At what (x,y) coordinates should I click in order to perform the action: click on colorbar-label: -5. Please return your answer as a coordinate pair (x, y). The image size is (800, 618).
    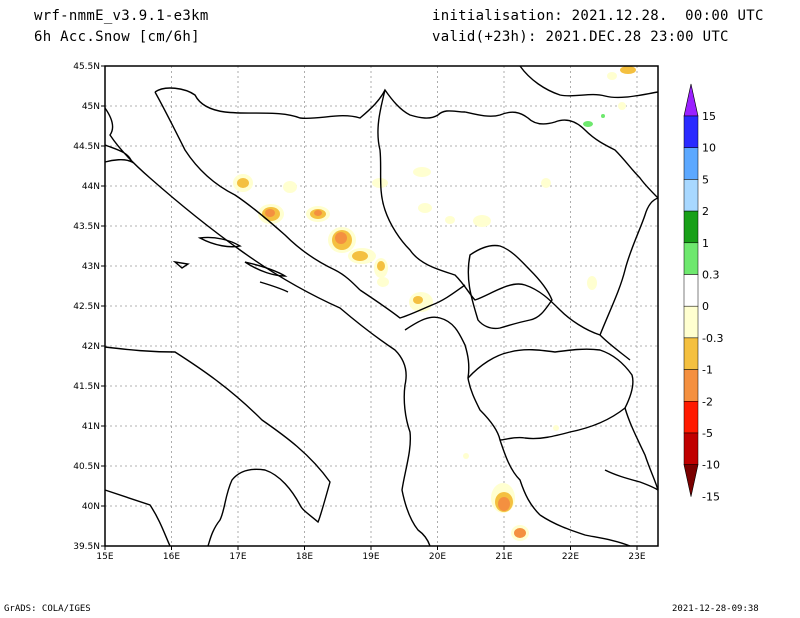
    Looking at the image, I should click on (707, 433).